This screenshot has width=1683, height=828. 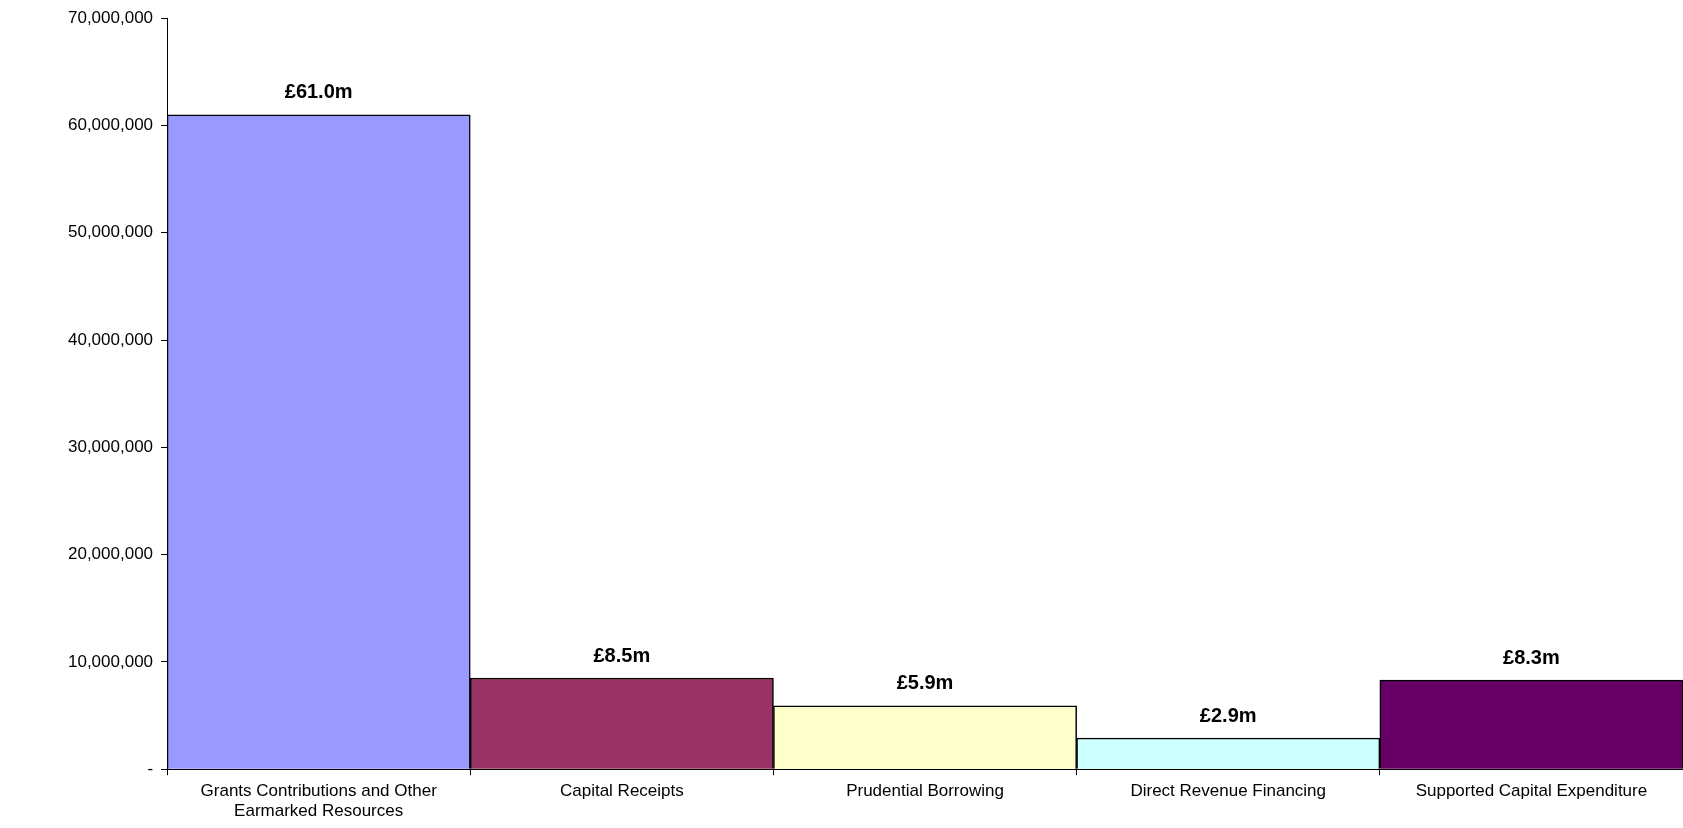 I want to click on y-tick-label: -, so click(x=150, y=768).